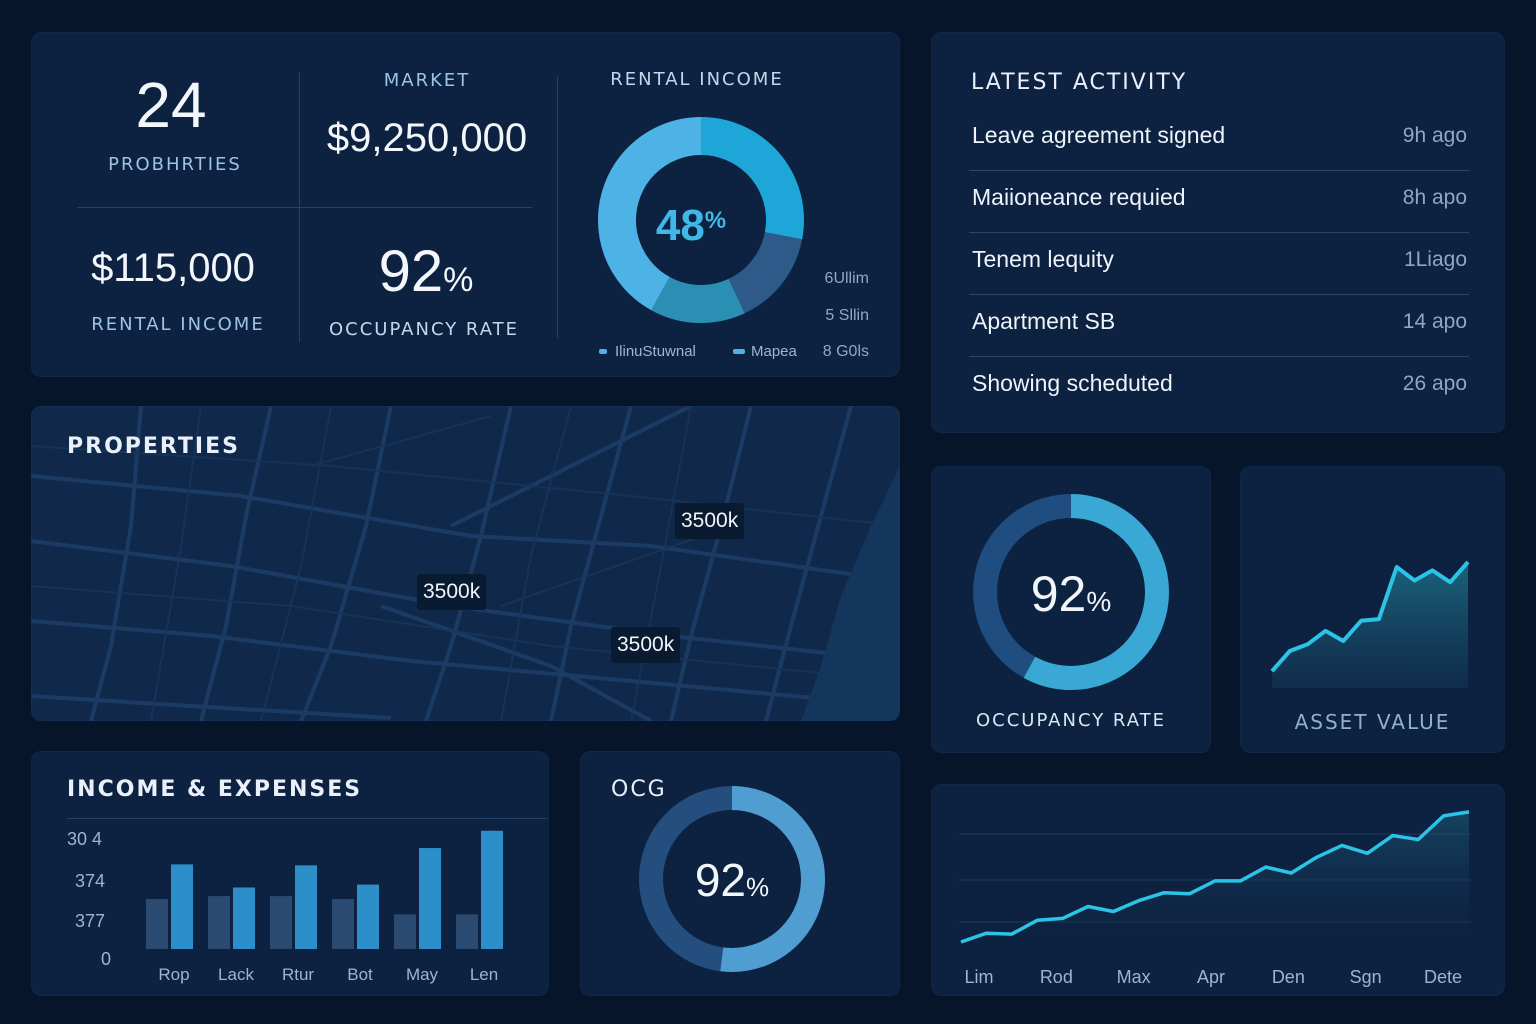 The height and width of the screenshot is (1024, 1536). Describe the element at coordinates (1366, 977) in the screenshot. I see `trend-x-label: Sgn` at that location.